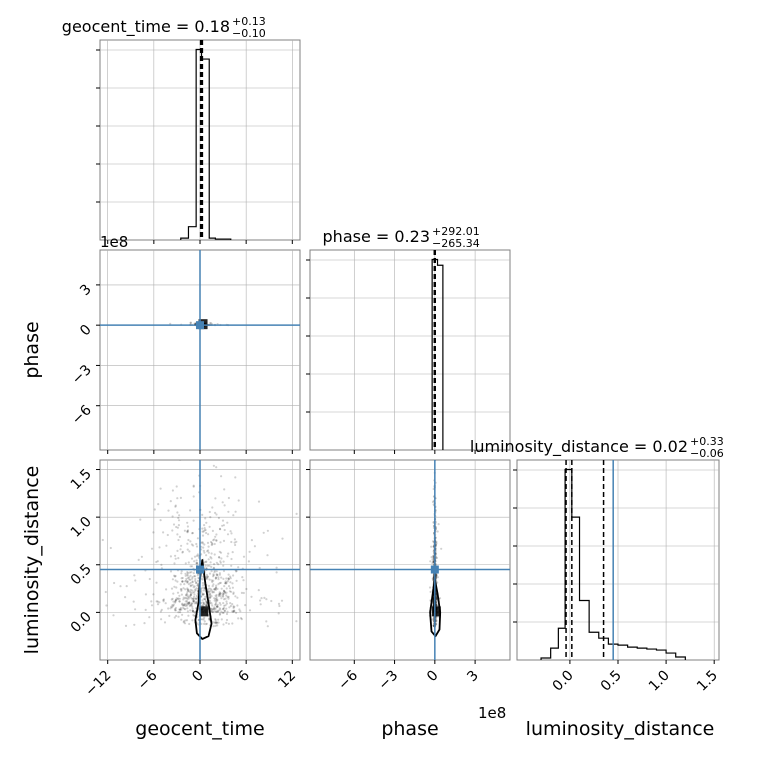 The width and height of the screenshot is (760, 764). I want to click on xtick-label-phase-3: 3, so click(473, 677).